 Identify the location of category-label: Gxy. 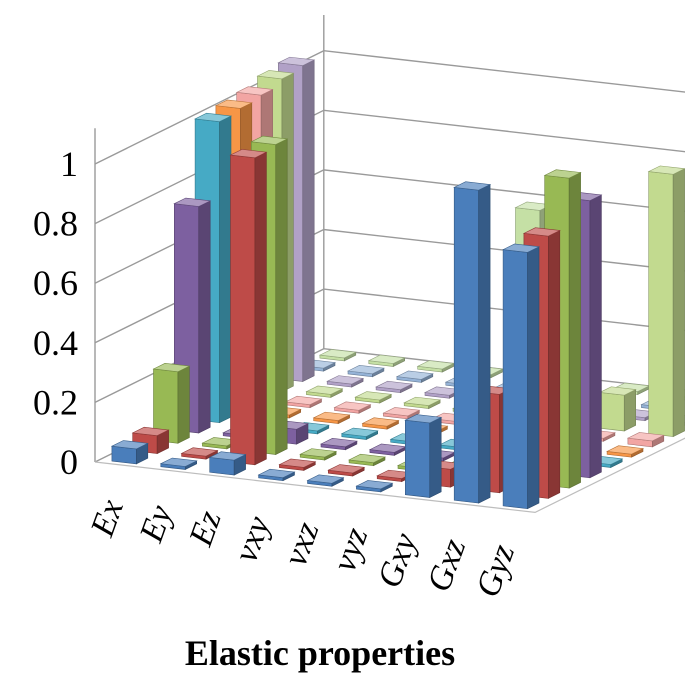
(398, 560).